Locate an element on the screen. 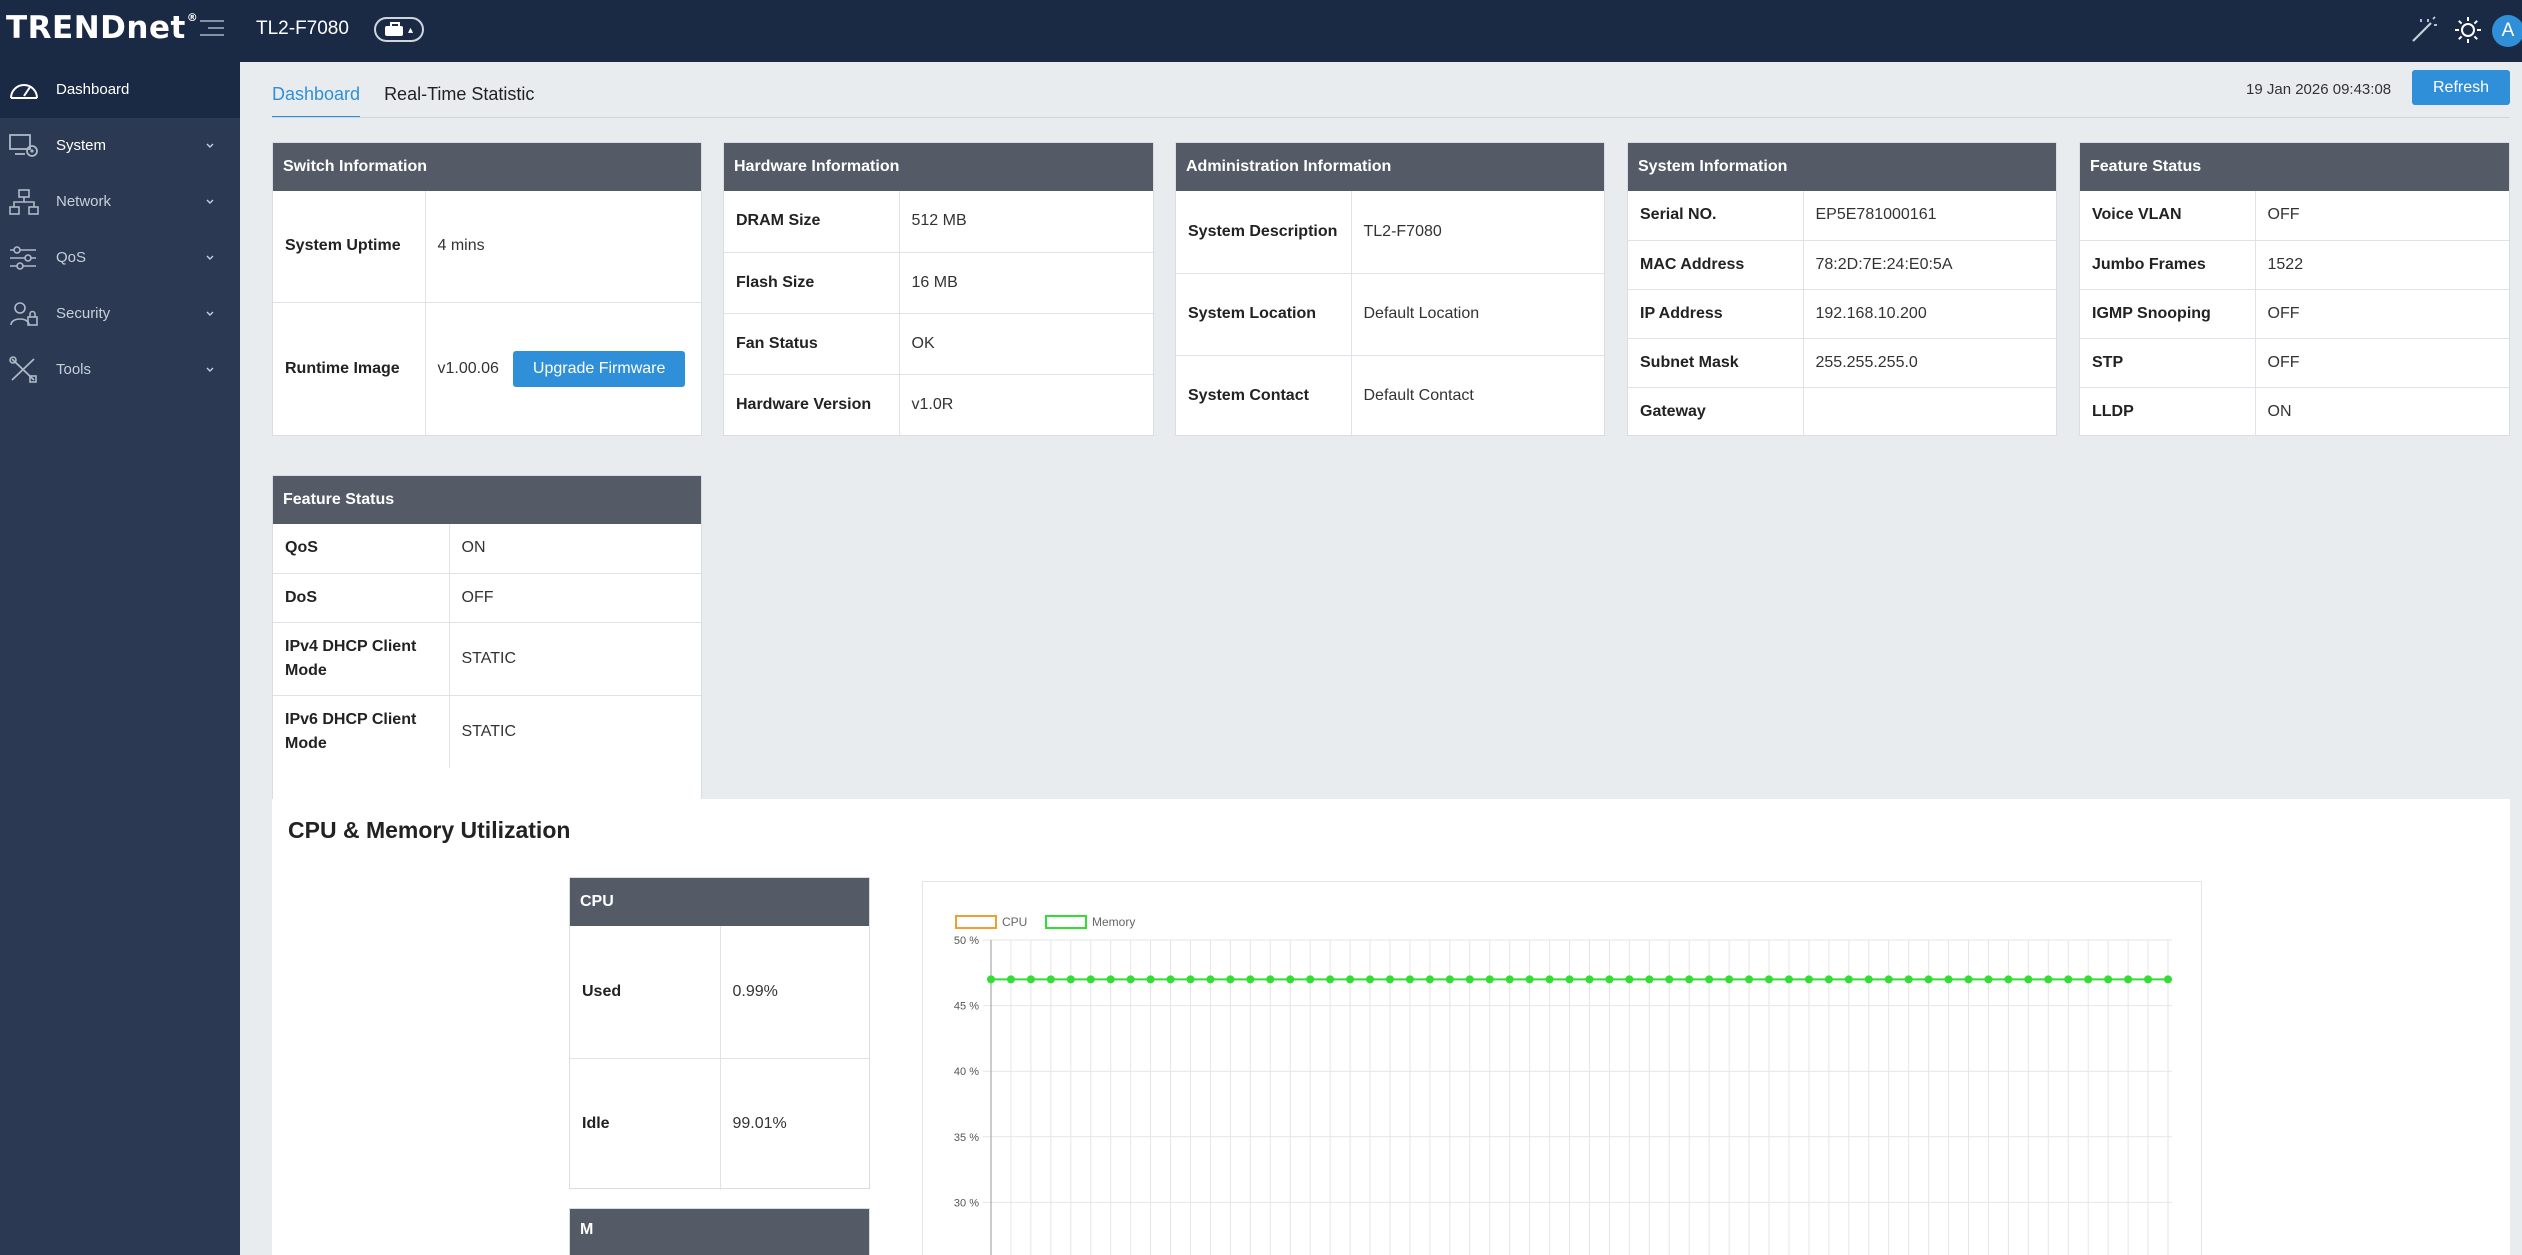 This screenshot has height=1255, width=2522. ipv4-dhcp-value: STATIC is located at coordinates (575, 659).